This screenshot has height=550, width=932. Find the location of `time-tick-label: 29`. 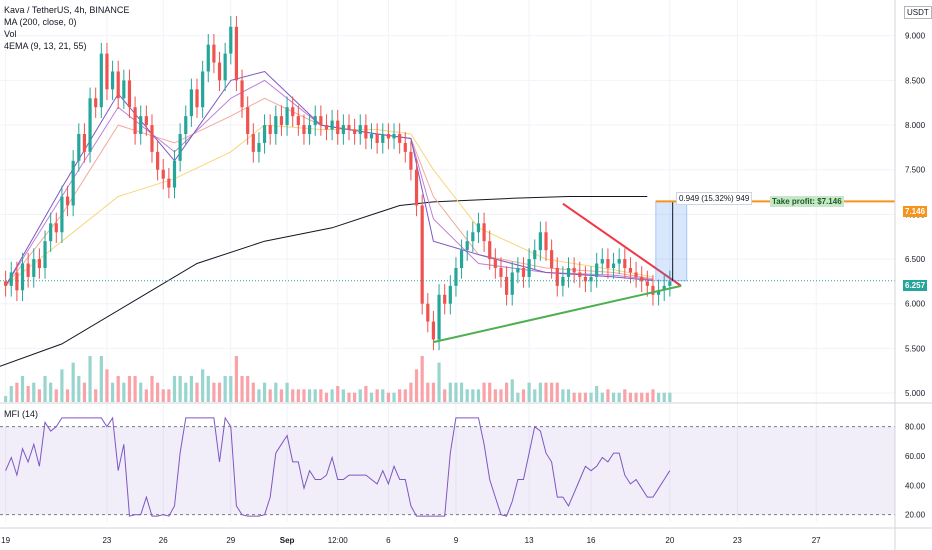

time-tick-label: 29 is located at coordinates (230, 540).